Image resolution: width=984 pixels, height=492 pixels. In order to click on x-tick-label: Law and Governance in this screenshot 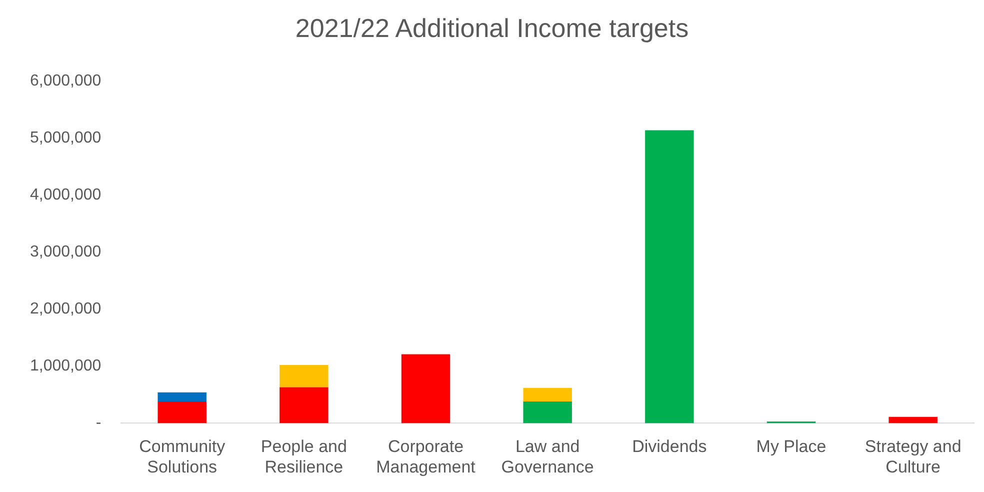, I will do `click(547, 456)`.